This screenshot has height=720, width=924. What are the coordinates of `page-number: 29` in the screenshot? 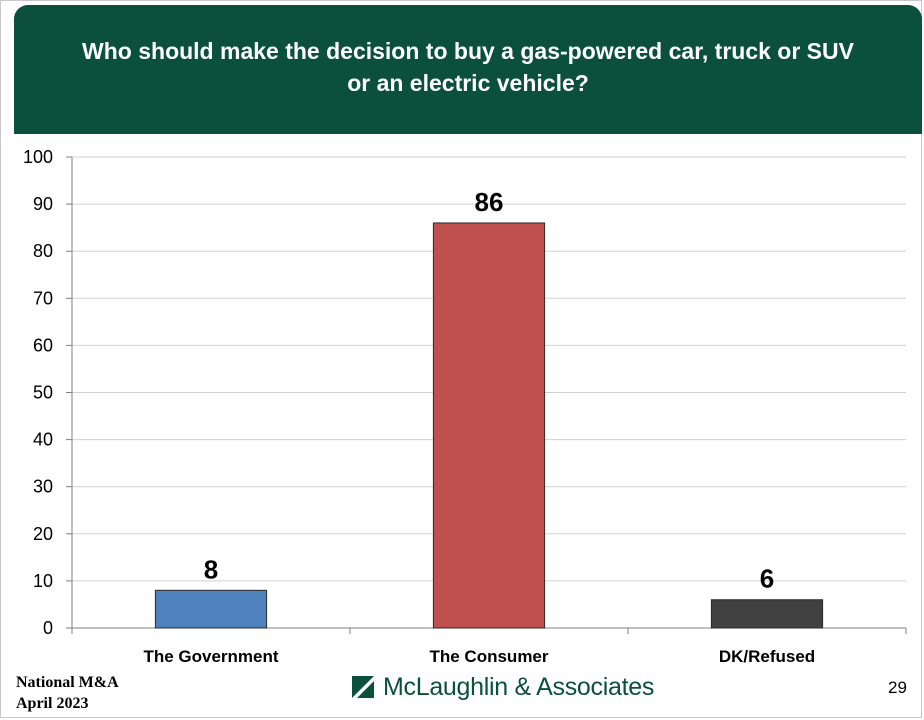 It's located at (897, 687).